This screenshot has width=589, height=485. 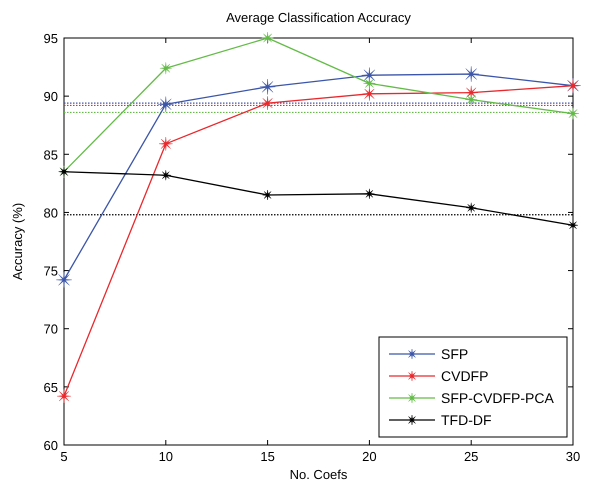 I want to click on x-axis-title: No. Coefs, so click(x=319, y=474).